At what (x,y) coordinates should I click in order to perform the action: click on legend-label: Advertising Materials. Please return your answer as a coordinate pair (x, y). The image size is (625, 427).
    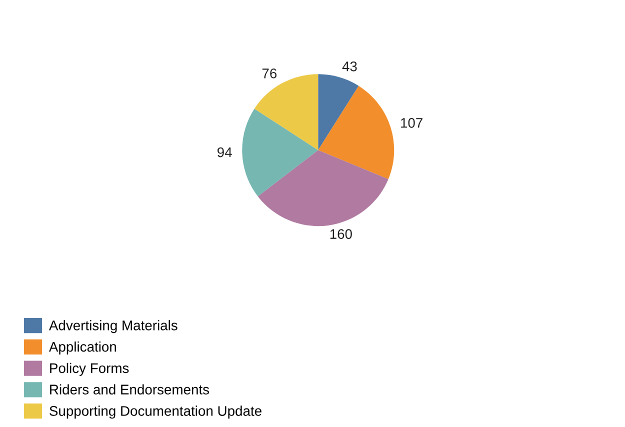
    Looking at the image, I should click on (113, 327).